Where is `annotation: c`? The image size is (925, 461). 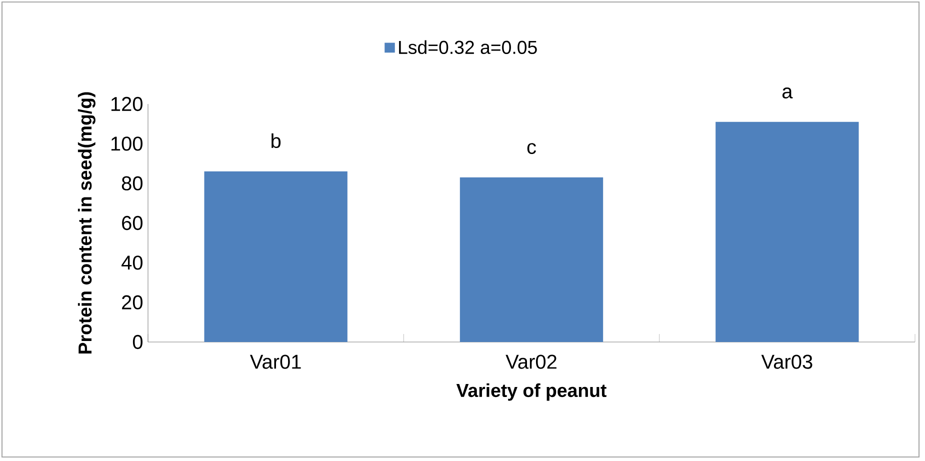 annotation: c is located at coordinates (531, 148).